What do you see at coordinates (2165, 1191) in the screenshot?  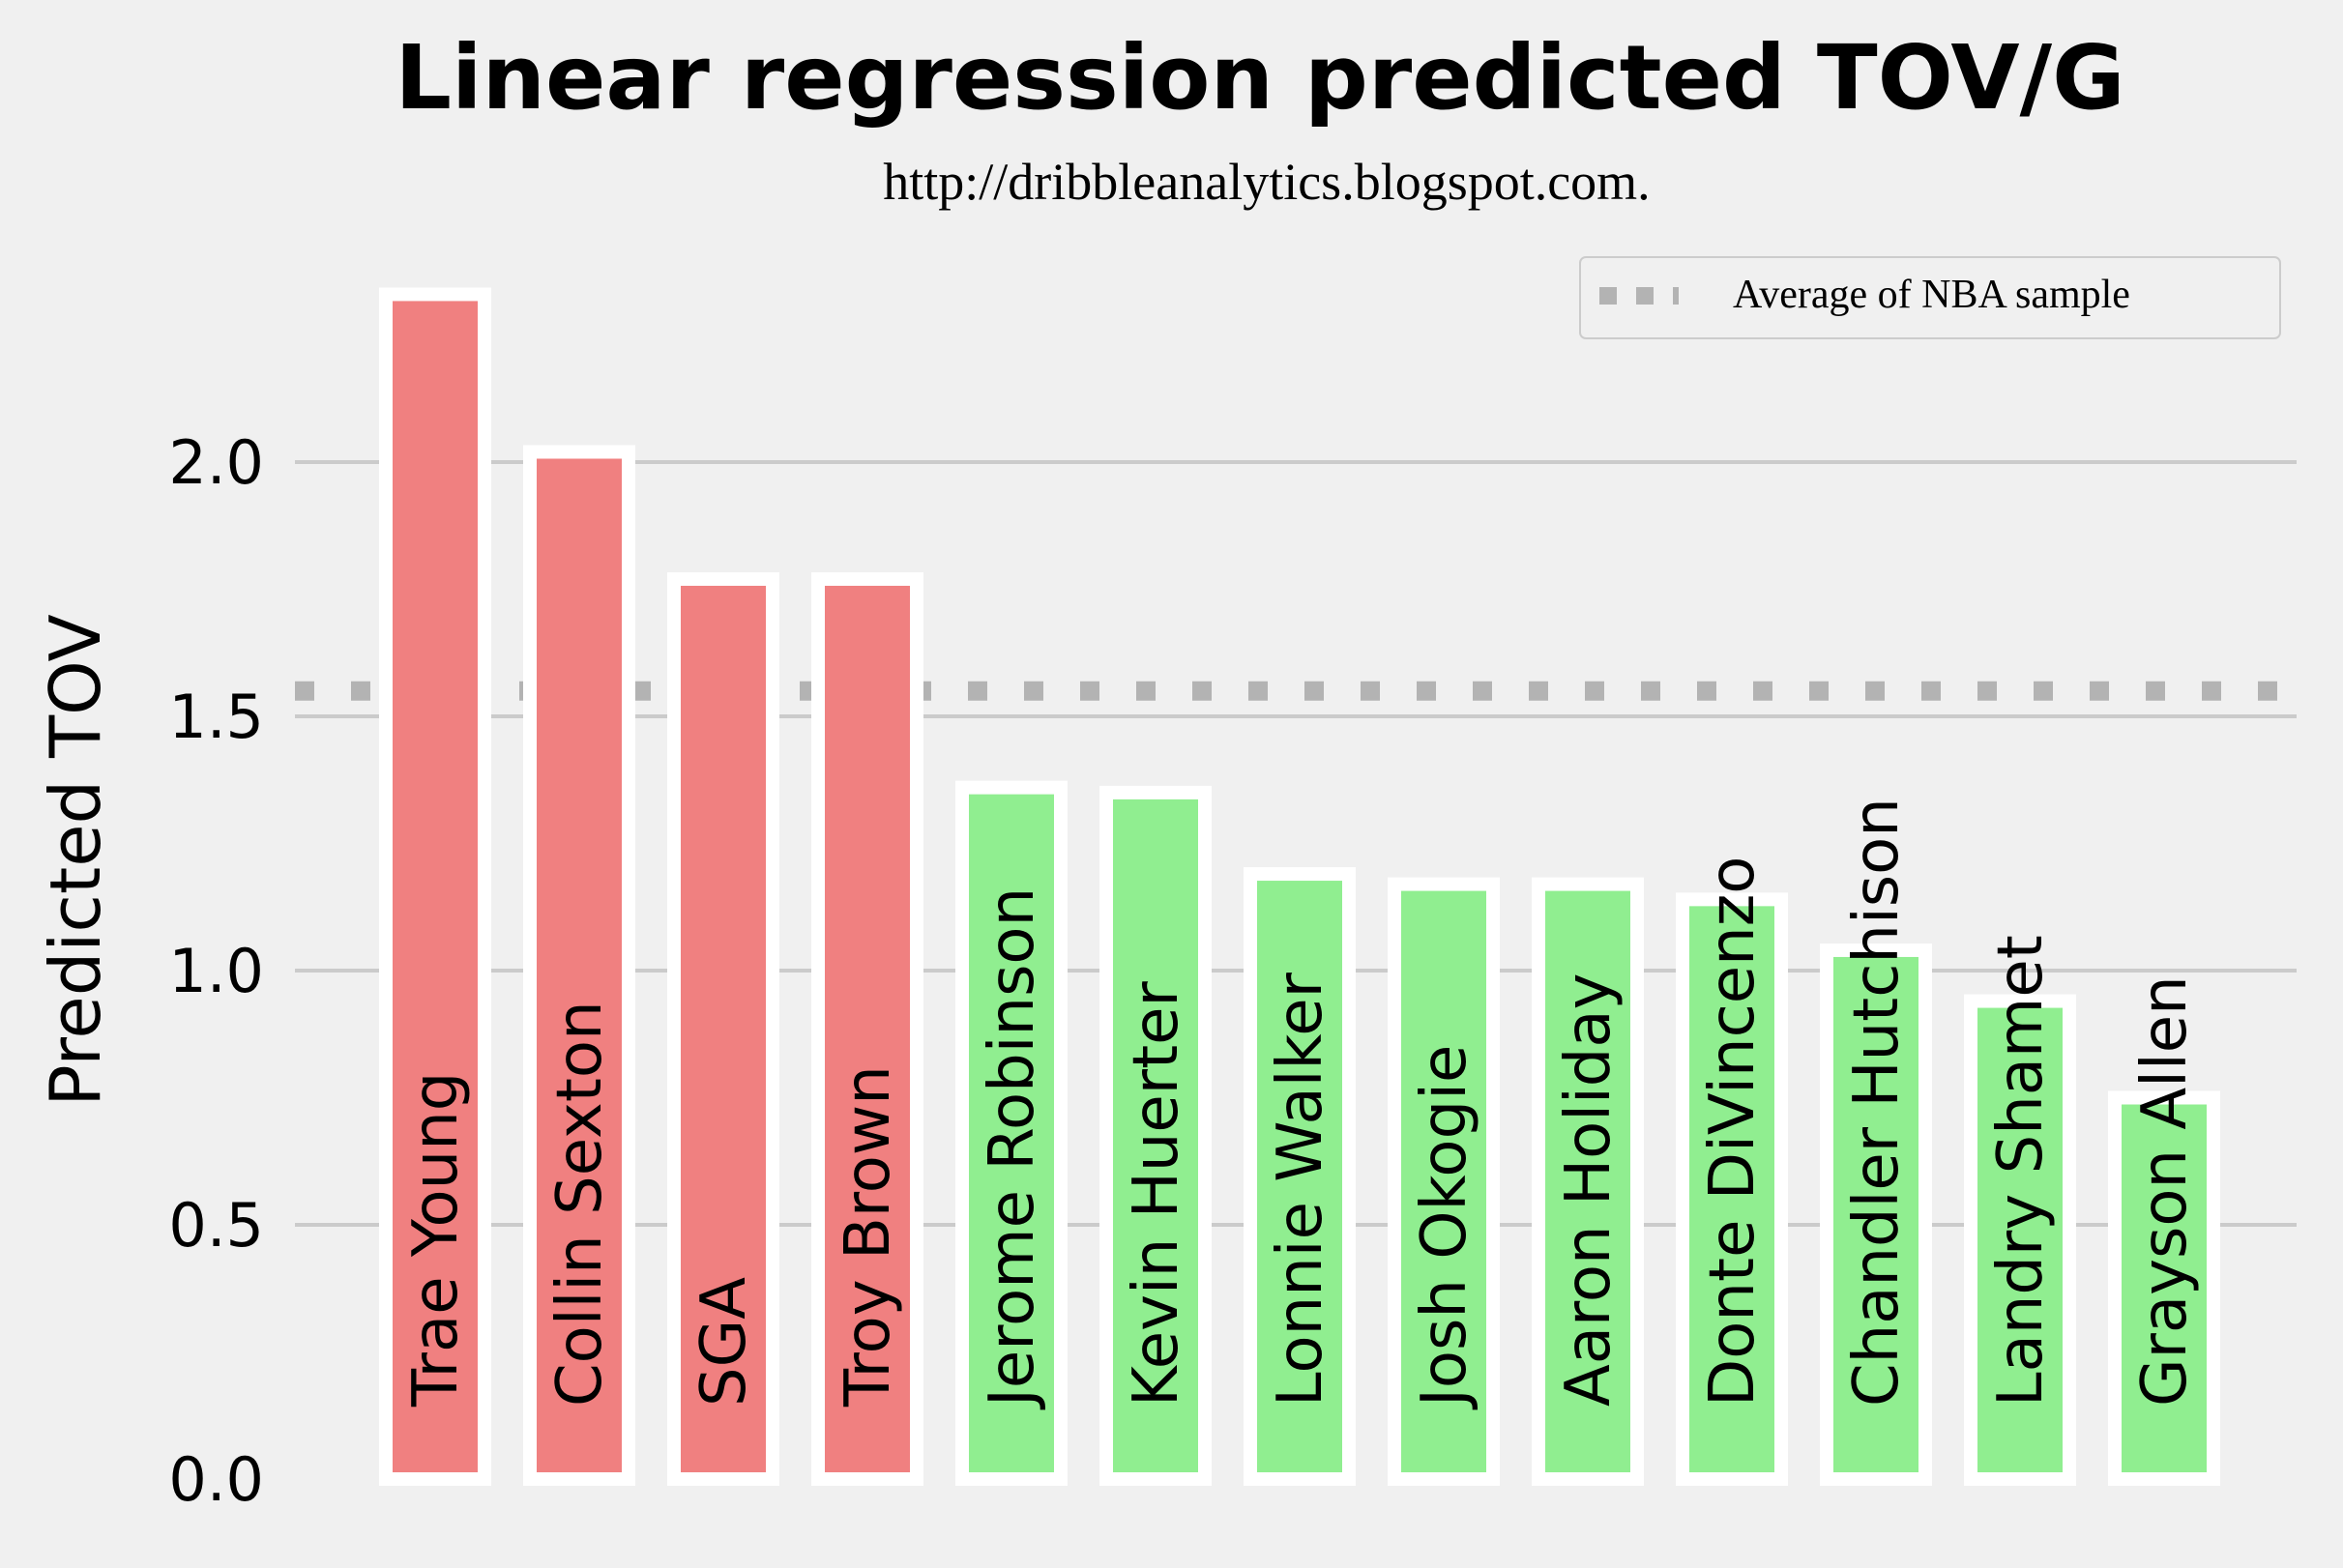 I see `bar-label: Grayson Allen` at bounding box center [2165, 1191].